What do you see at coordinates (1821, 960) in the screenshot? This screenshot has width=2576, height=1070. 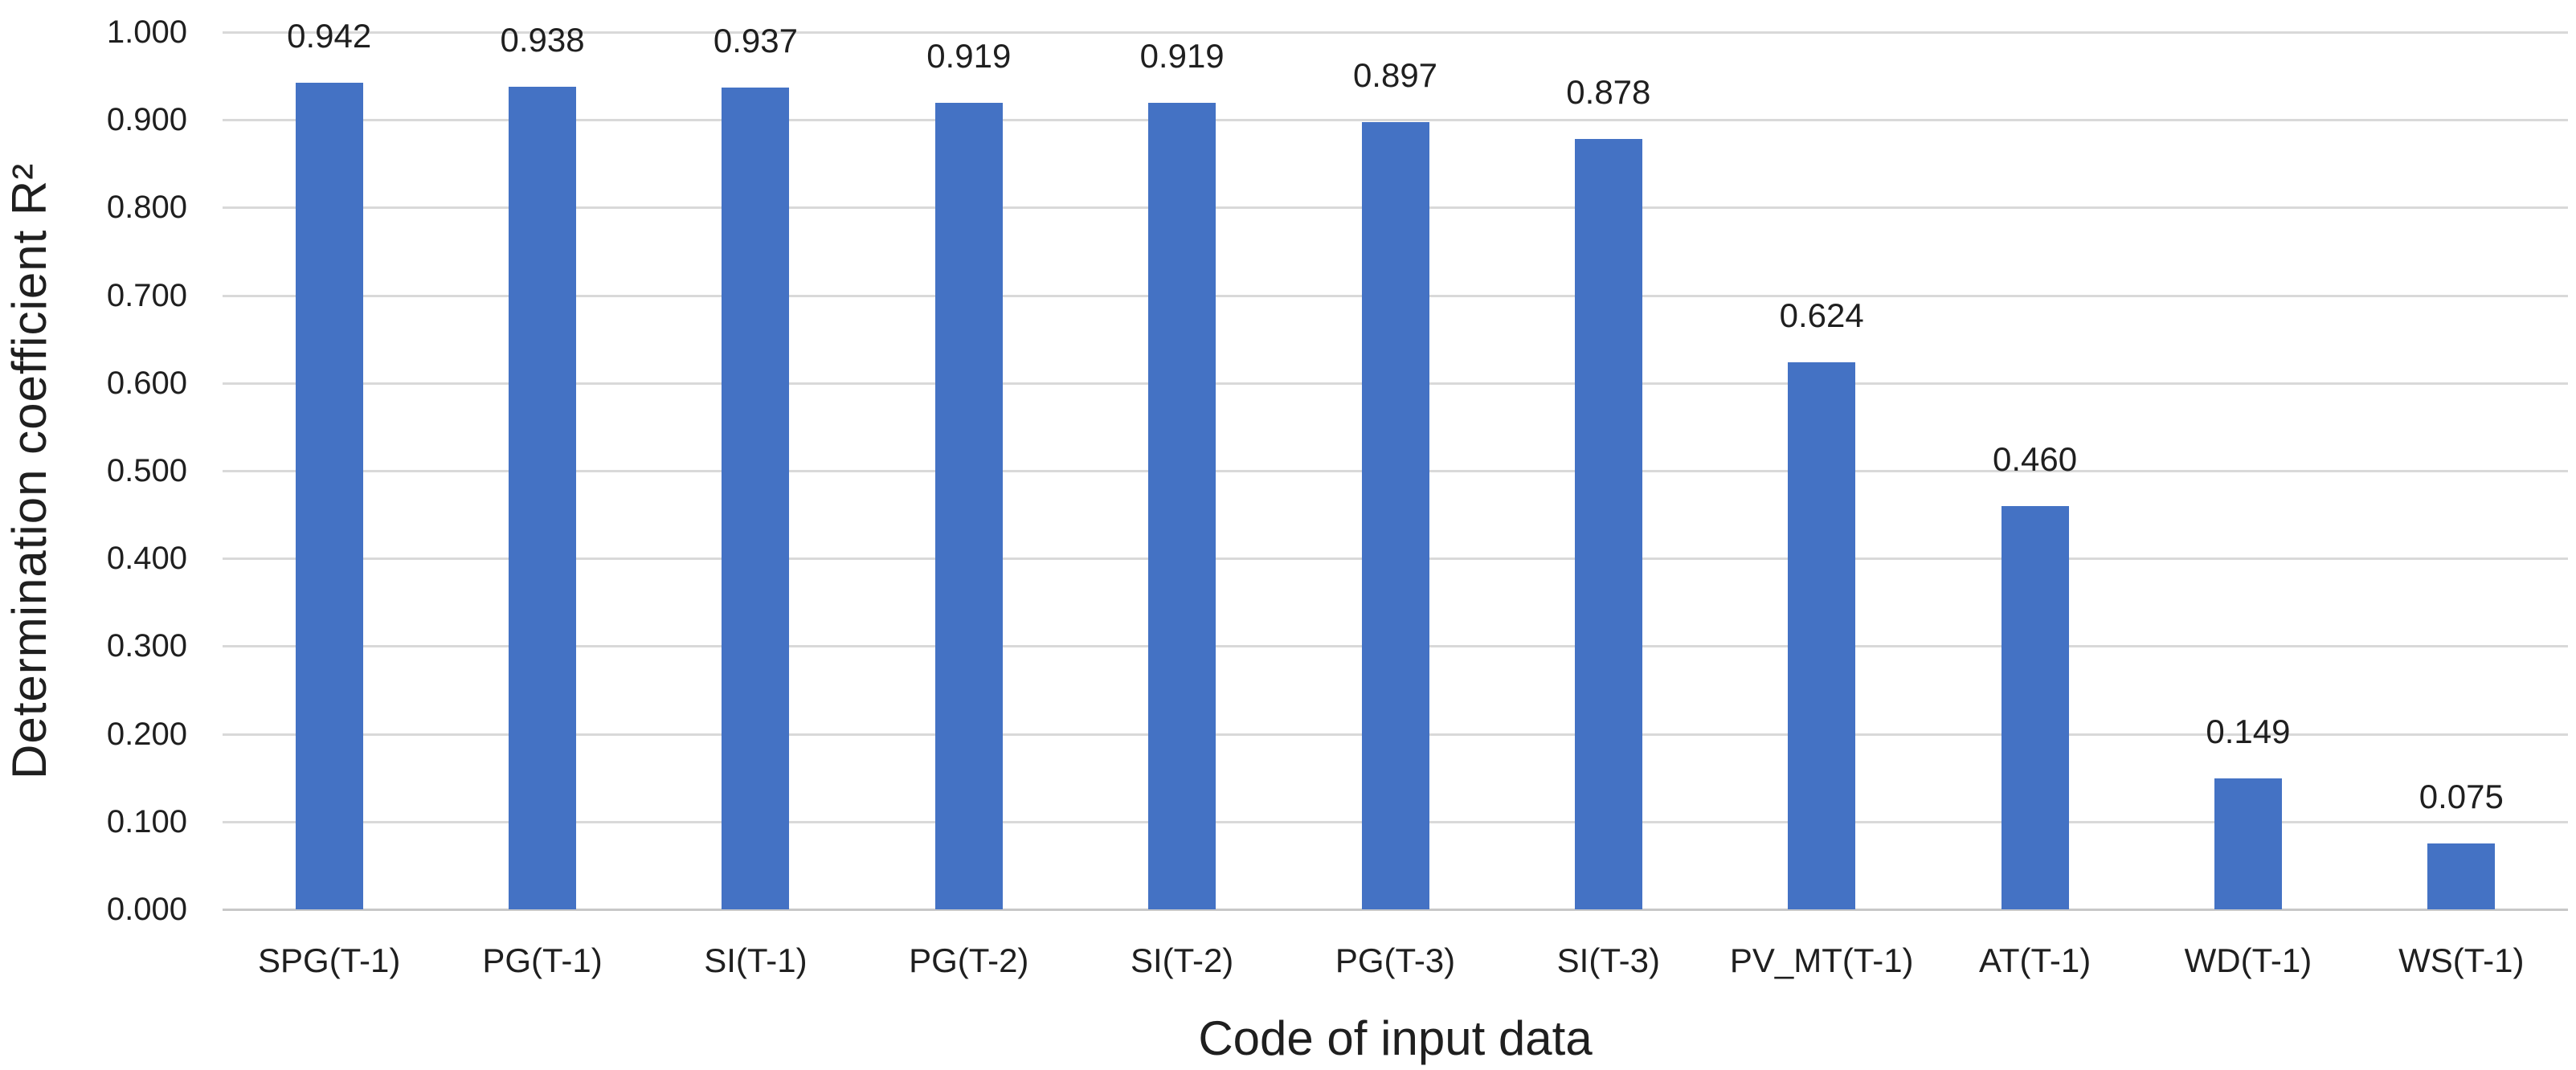 I see `x-category-label: PV_MT(T-1)` at bounding box center [1821, 960].